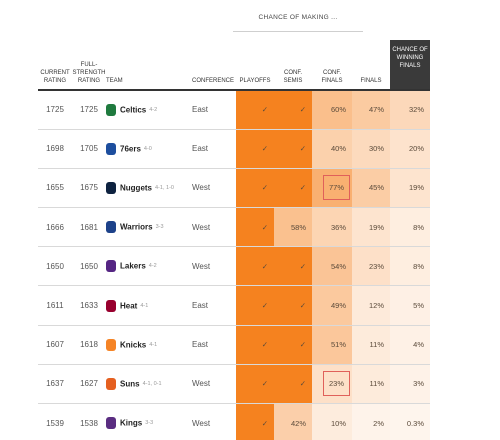 Image resolution: width=500 pixels, height=440 pixels. What do you see at coordinates (111, 344) in the screenshot?
I see `knicks-logo-icon` at bounding box center [111, 344].